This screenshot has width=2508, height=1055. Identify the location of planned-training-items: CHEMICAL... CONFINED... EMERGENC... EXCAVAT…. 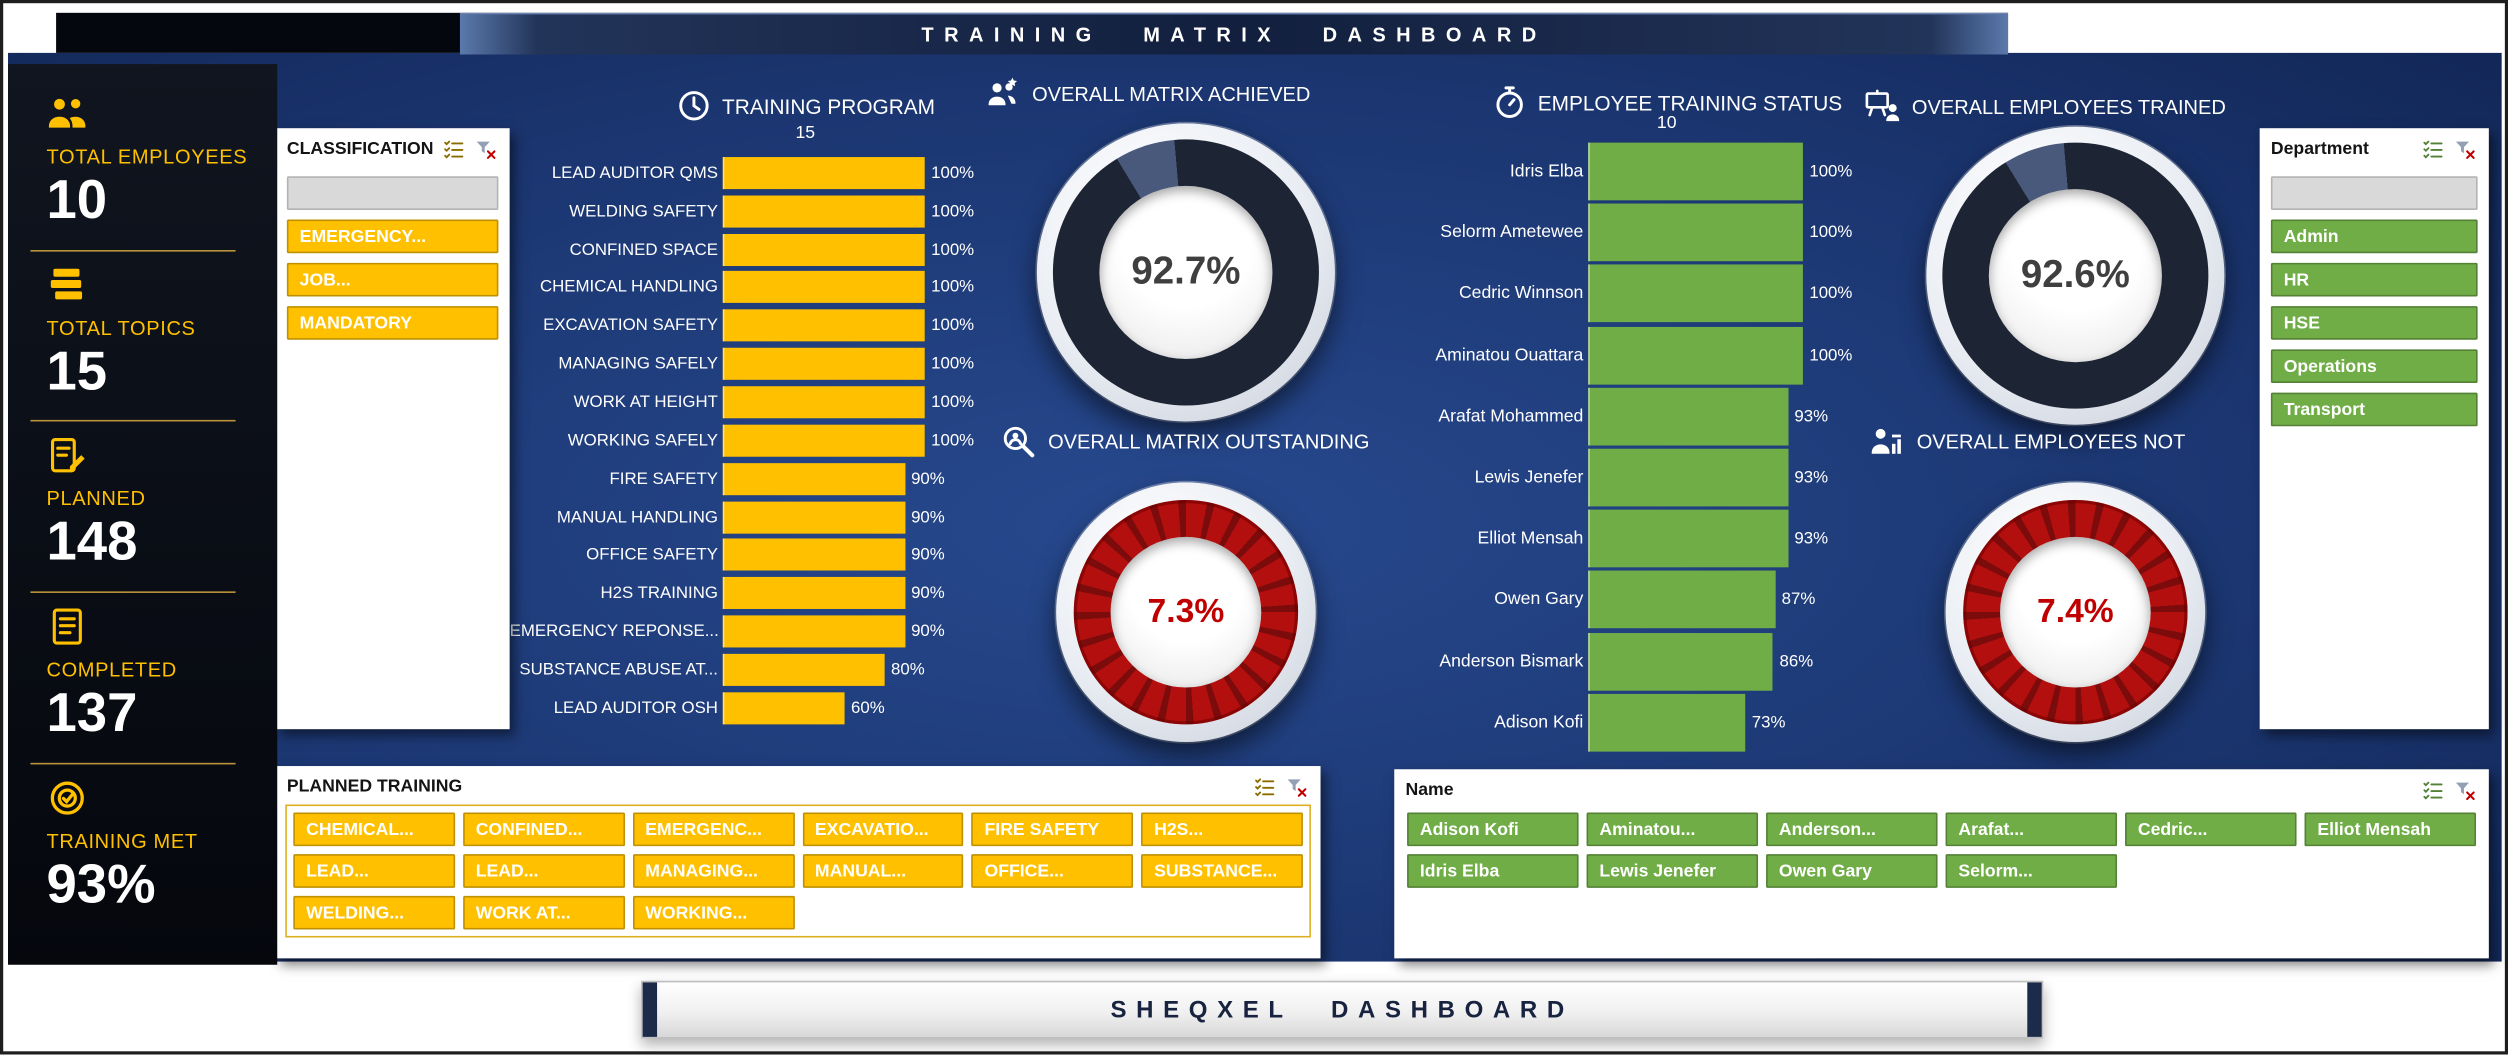
(798, 871).